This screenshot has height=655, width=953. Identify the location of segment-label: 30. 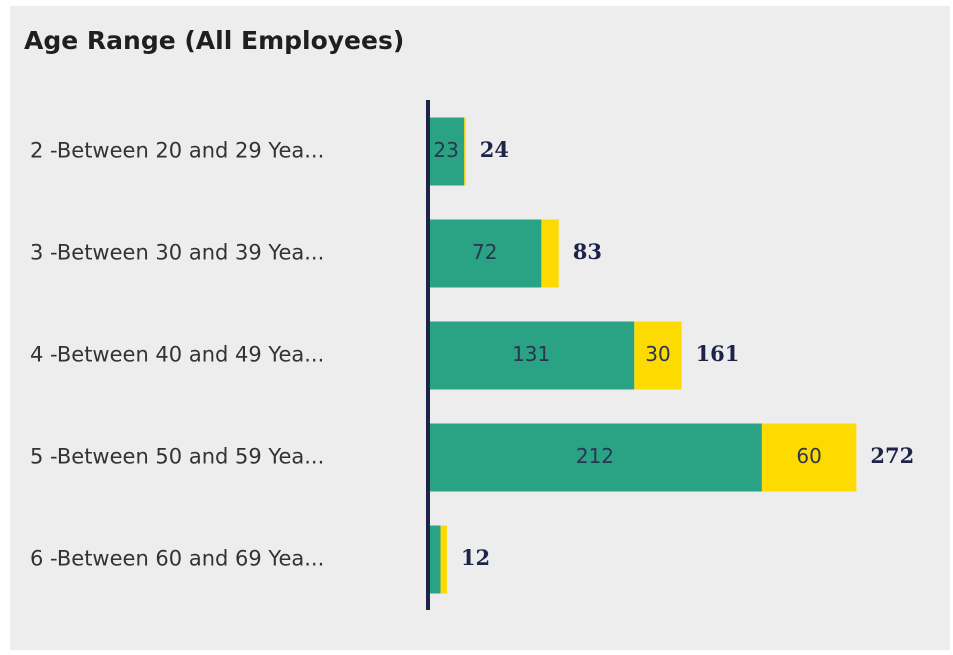
(657, 354).